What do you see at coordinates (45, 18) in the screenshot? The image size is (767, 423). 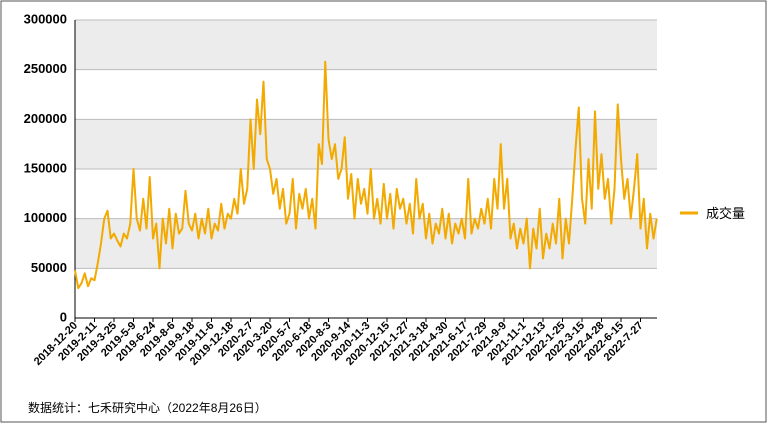 I see `y-tick-label: 300000` at bounding box center [45, 18].